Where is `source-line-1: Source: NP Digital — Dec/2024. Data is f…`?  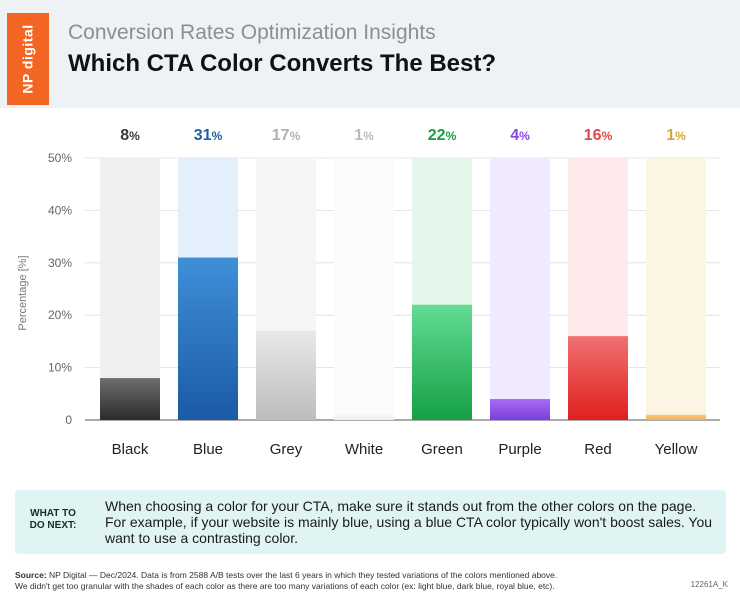 source-line-1: Source: NP Digital — Dec/2024. Data is f… is located at coordinates (335, 575).